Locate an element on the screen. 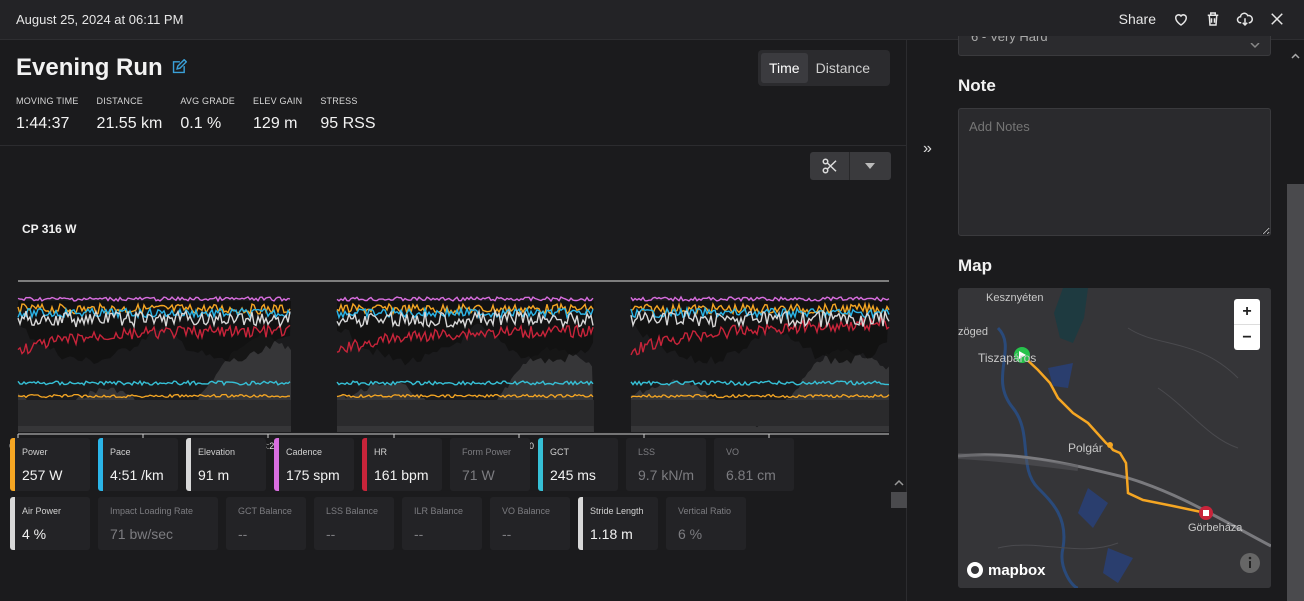  stat-value: 129 m is located at coordinates (275, 123).